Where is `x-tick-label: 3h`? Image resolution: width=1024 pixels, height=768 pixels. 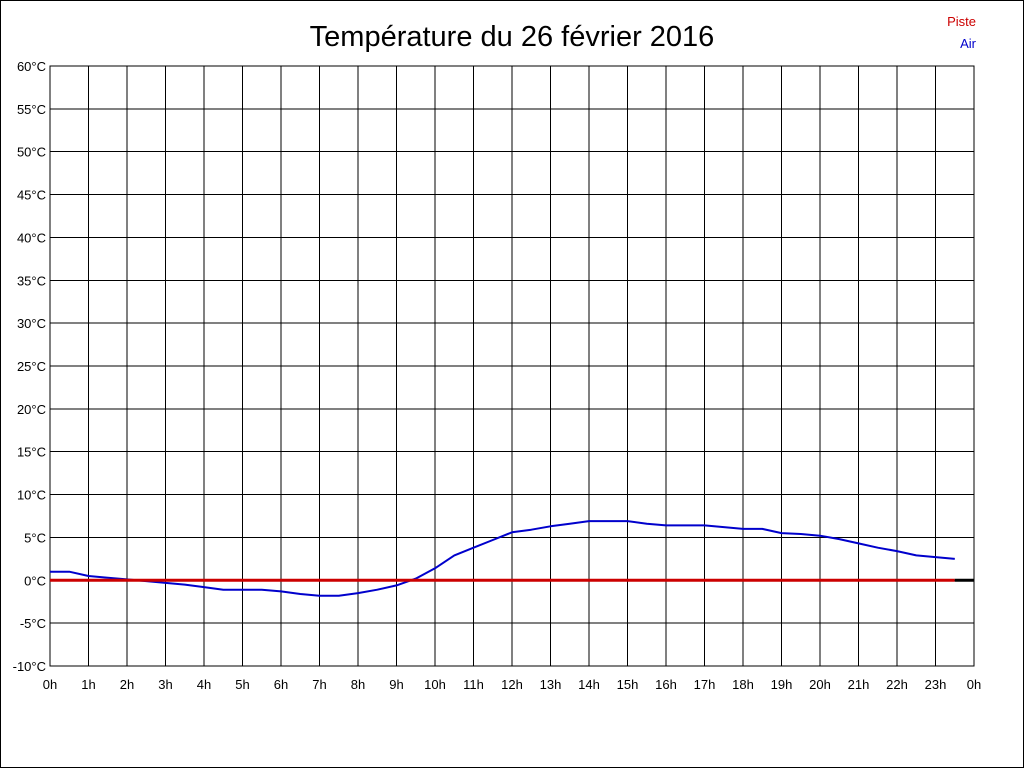 x-tick-label: 3h is located at coordinates (165, 684).